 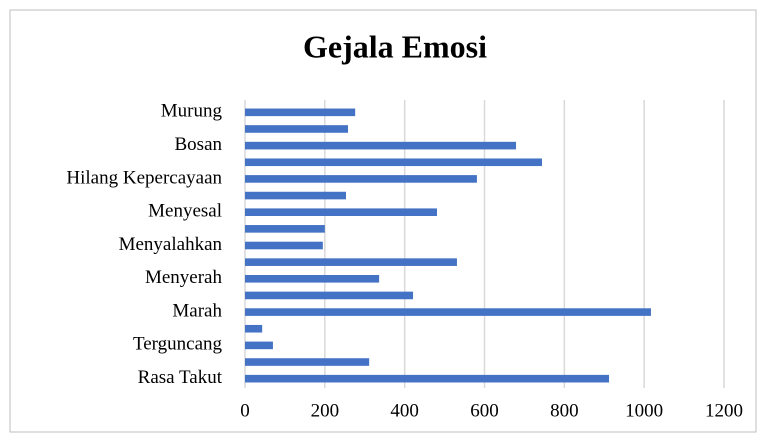 I want to click on x-tick-label: 1000, so click(x=644, y=410).